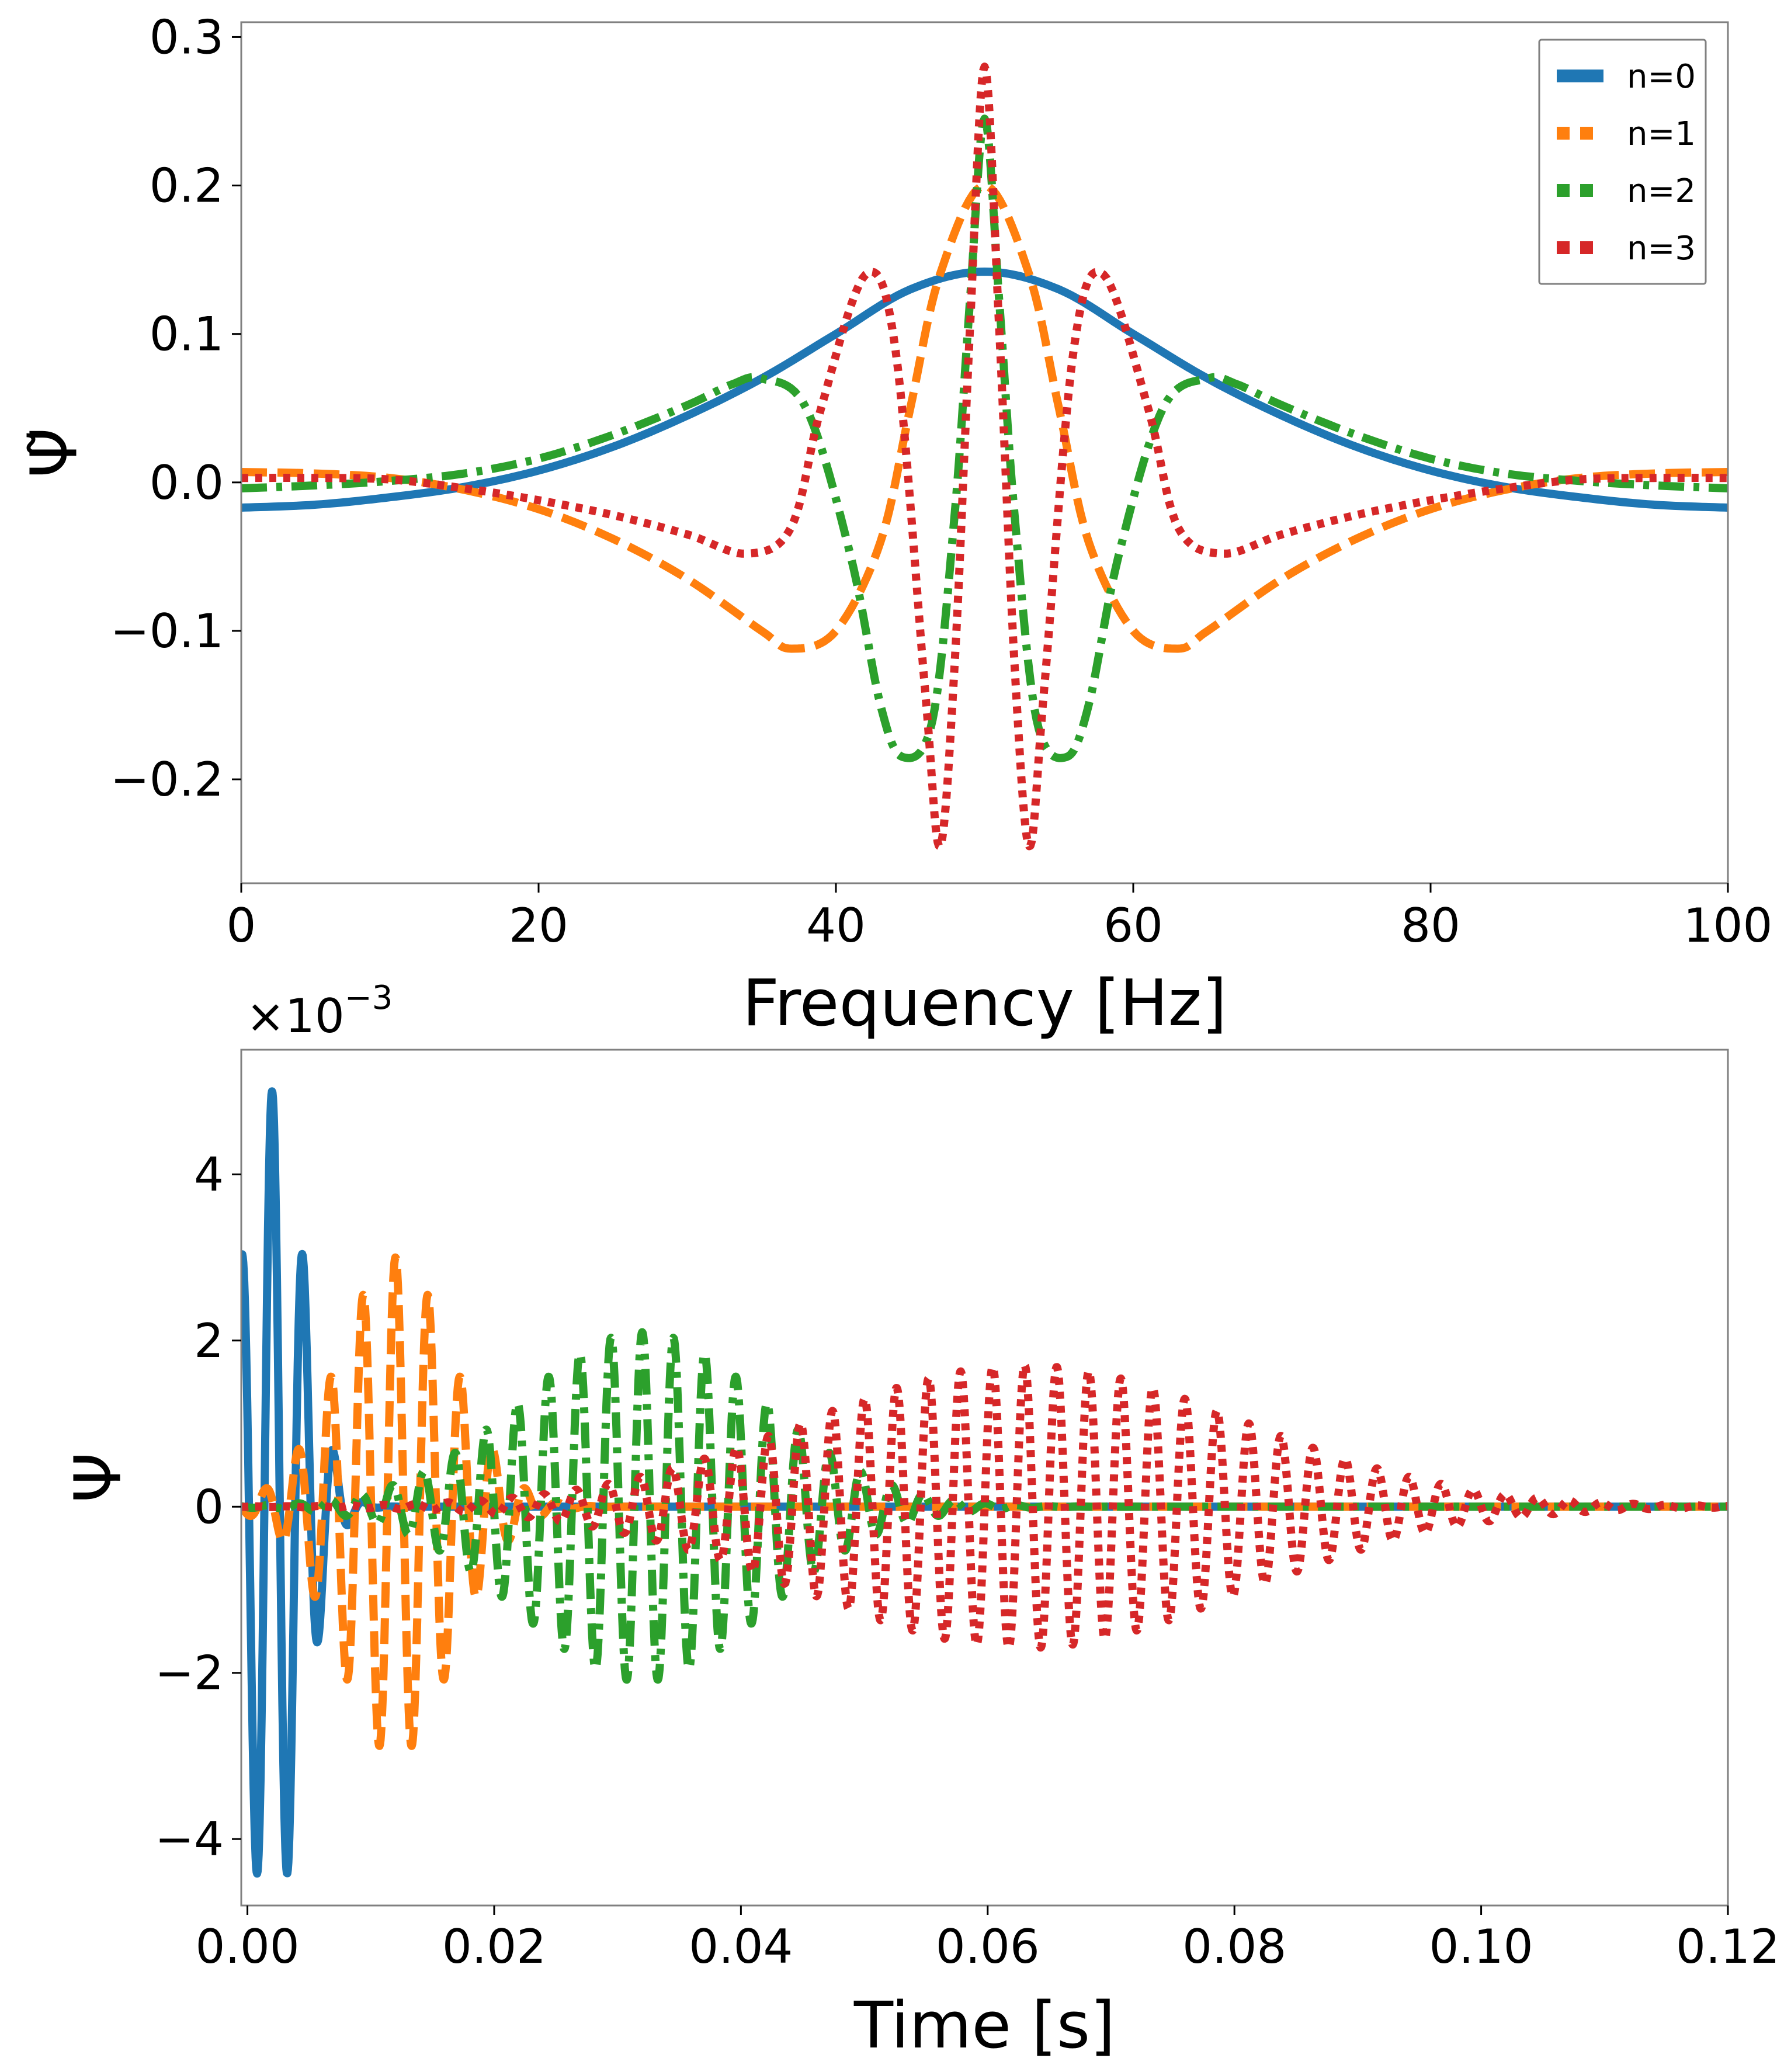 The image size is (1791, 2072). Describe the element at coordinates (190, 1839) in the screenshot. I see `y-tick-label: −4` at that location.